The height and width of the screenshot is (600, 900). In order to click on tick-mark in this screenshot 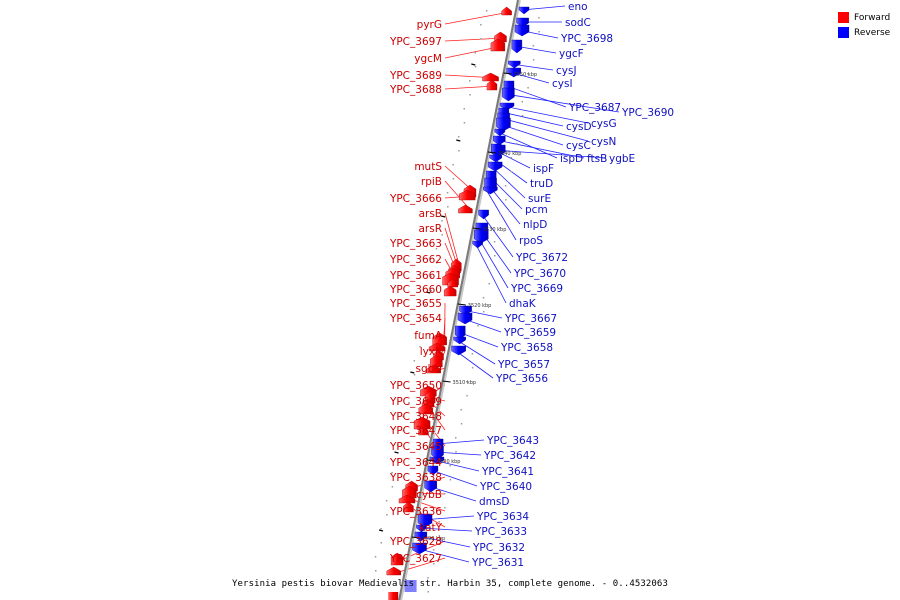, I will do `click(491, 152)`.